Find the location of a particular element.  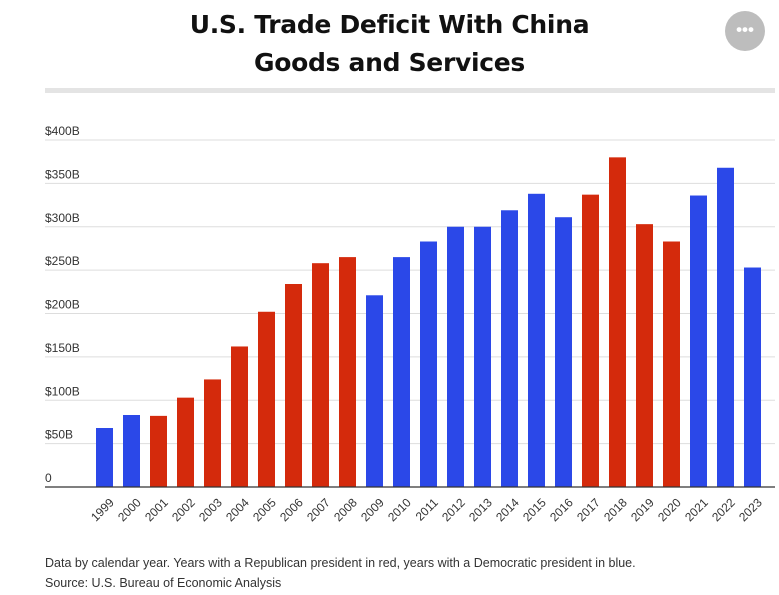

bar-2000 is located at coordinates (131, 451).